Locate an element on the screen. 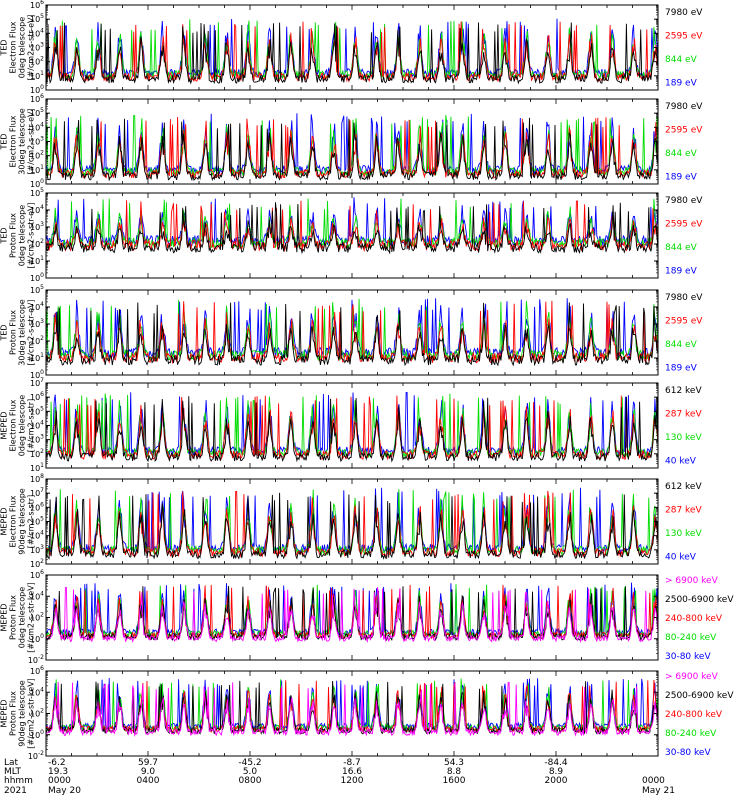 The height and width of the screenshot is (800, 750). x-axis-value-hhmm: 2000 is located at coordinates (556, 781).